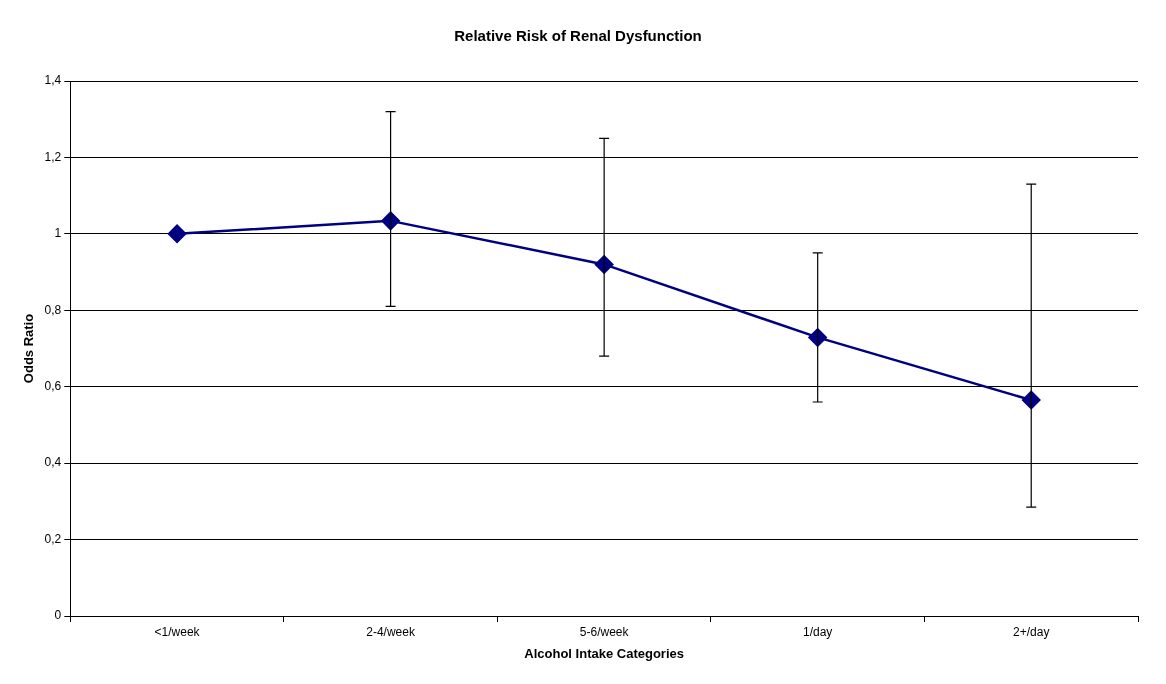 Image resolution: width=1166 pixels, height=684 pixels. Describe the element at coordinates (53, 80) in the screenshot. I see `y-tick-label: 1,4` at that location.